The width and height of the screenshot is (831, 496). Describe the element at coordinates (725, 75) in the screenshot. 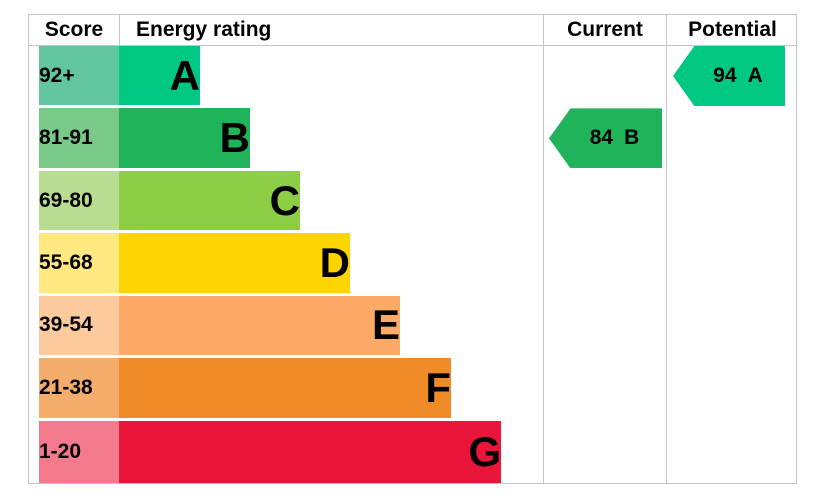

I see `potential-value: 94` at that location.